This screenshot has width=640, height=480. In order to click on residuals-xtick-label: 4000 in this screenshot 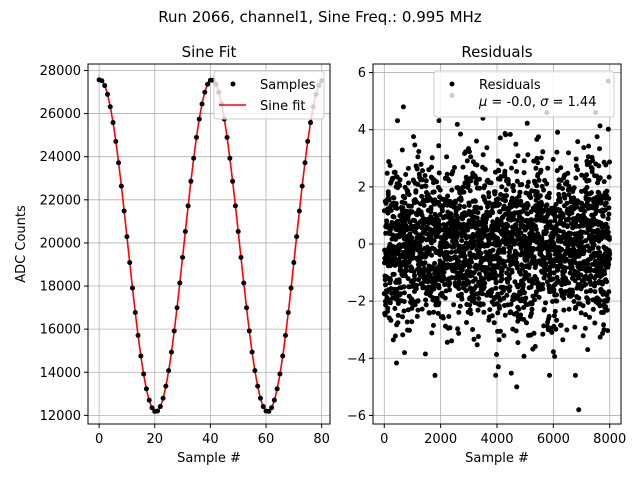, I will do `click(496, 439)`.